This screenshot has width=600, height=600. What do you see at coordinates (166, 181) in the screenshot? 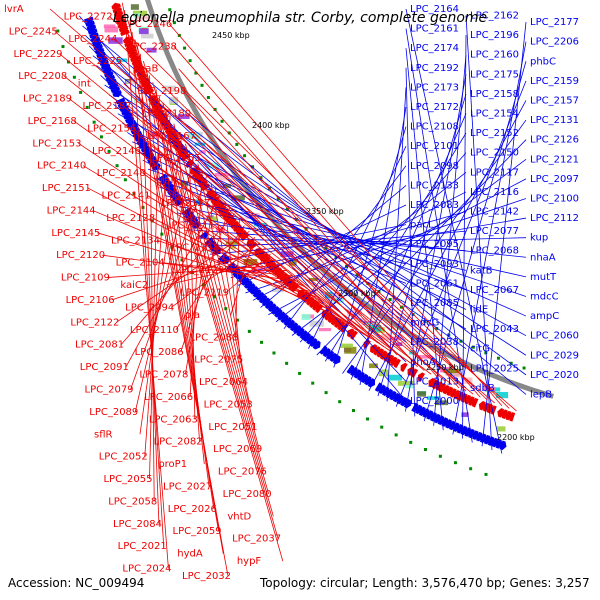
I see `reverse-gene-label: traK` at bounding box center [166, 181].